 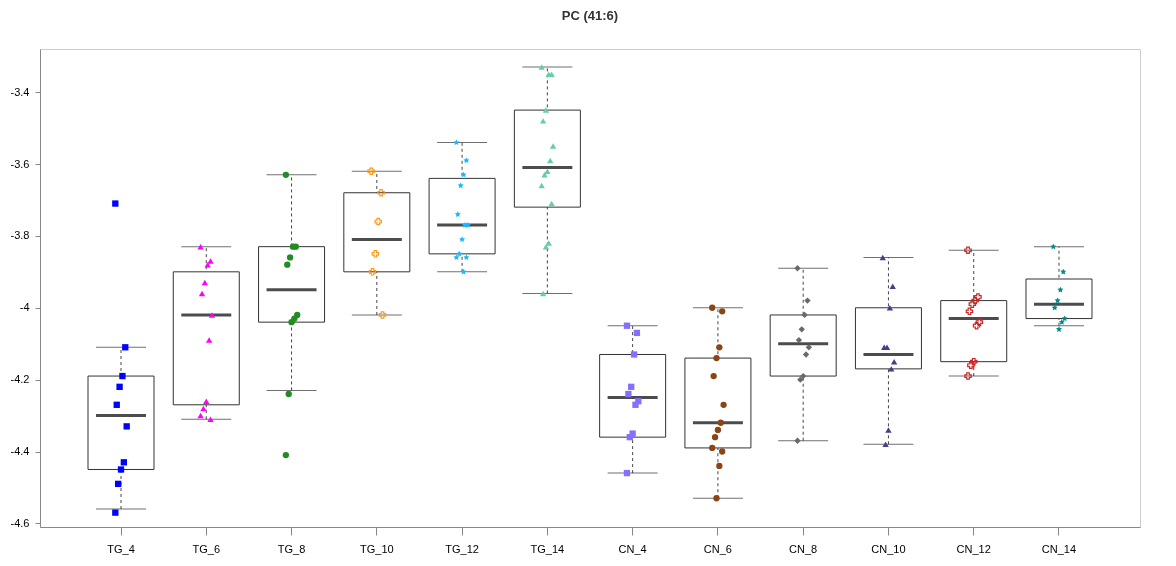 I want to click on x-tick-label: CN_4, so click(x=632, y=548).